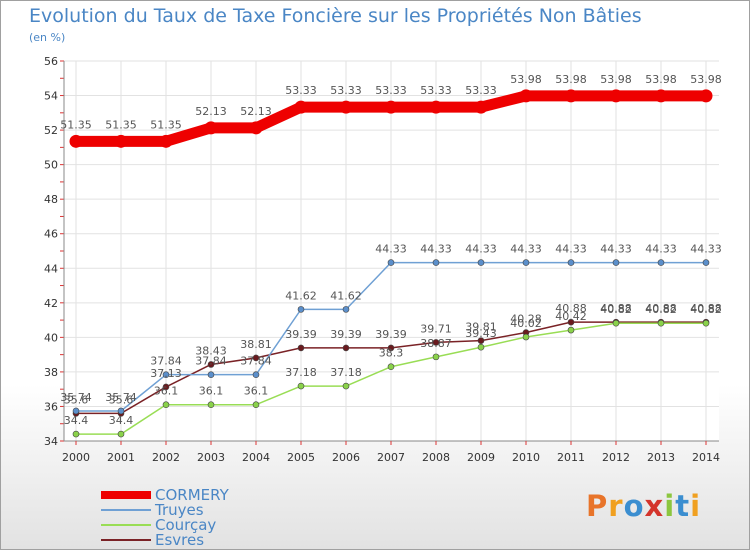  Describe the element at coordinates (76, 457) in the screenshot. I see `x-tick-label: 2000` at that location.